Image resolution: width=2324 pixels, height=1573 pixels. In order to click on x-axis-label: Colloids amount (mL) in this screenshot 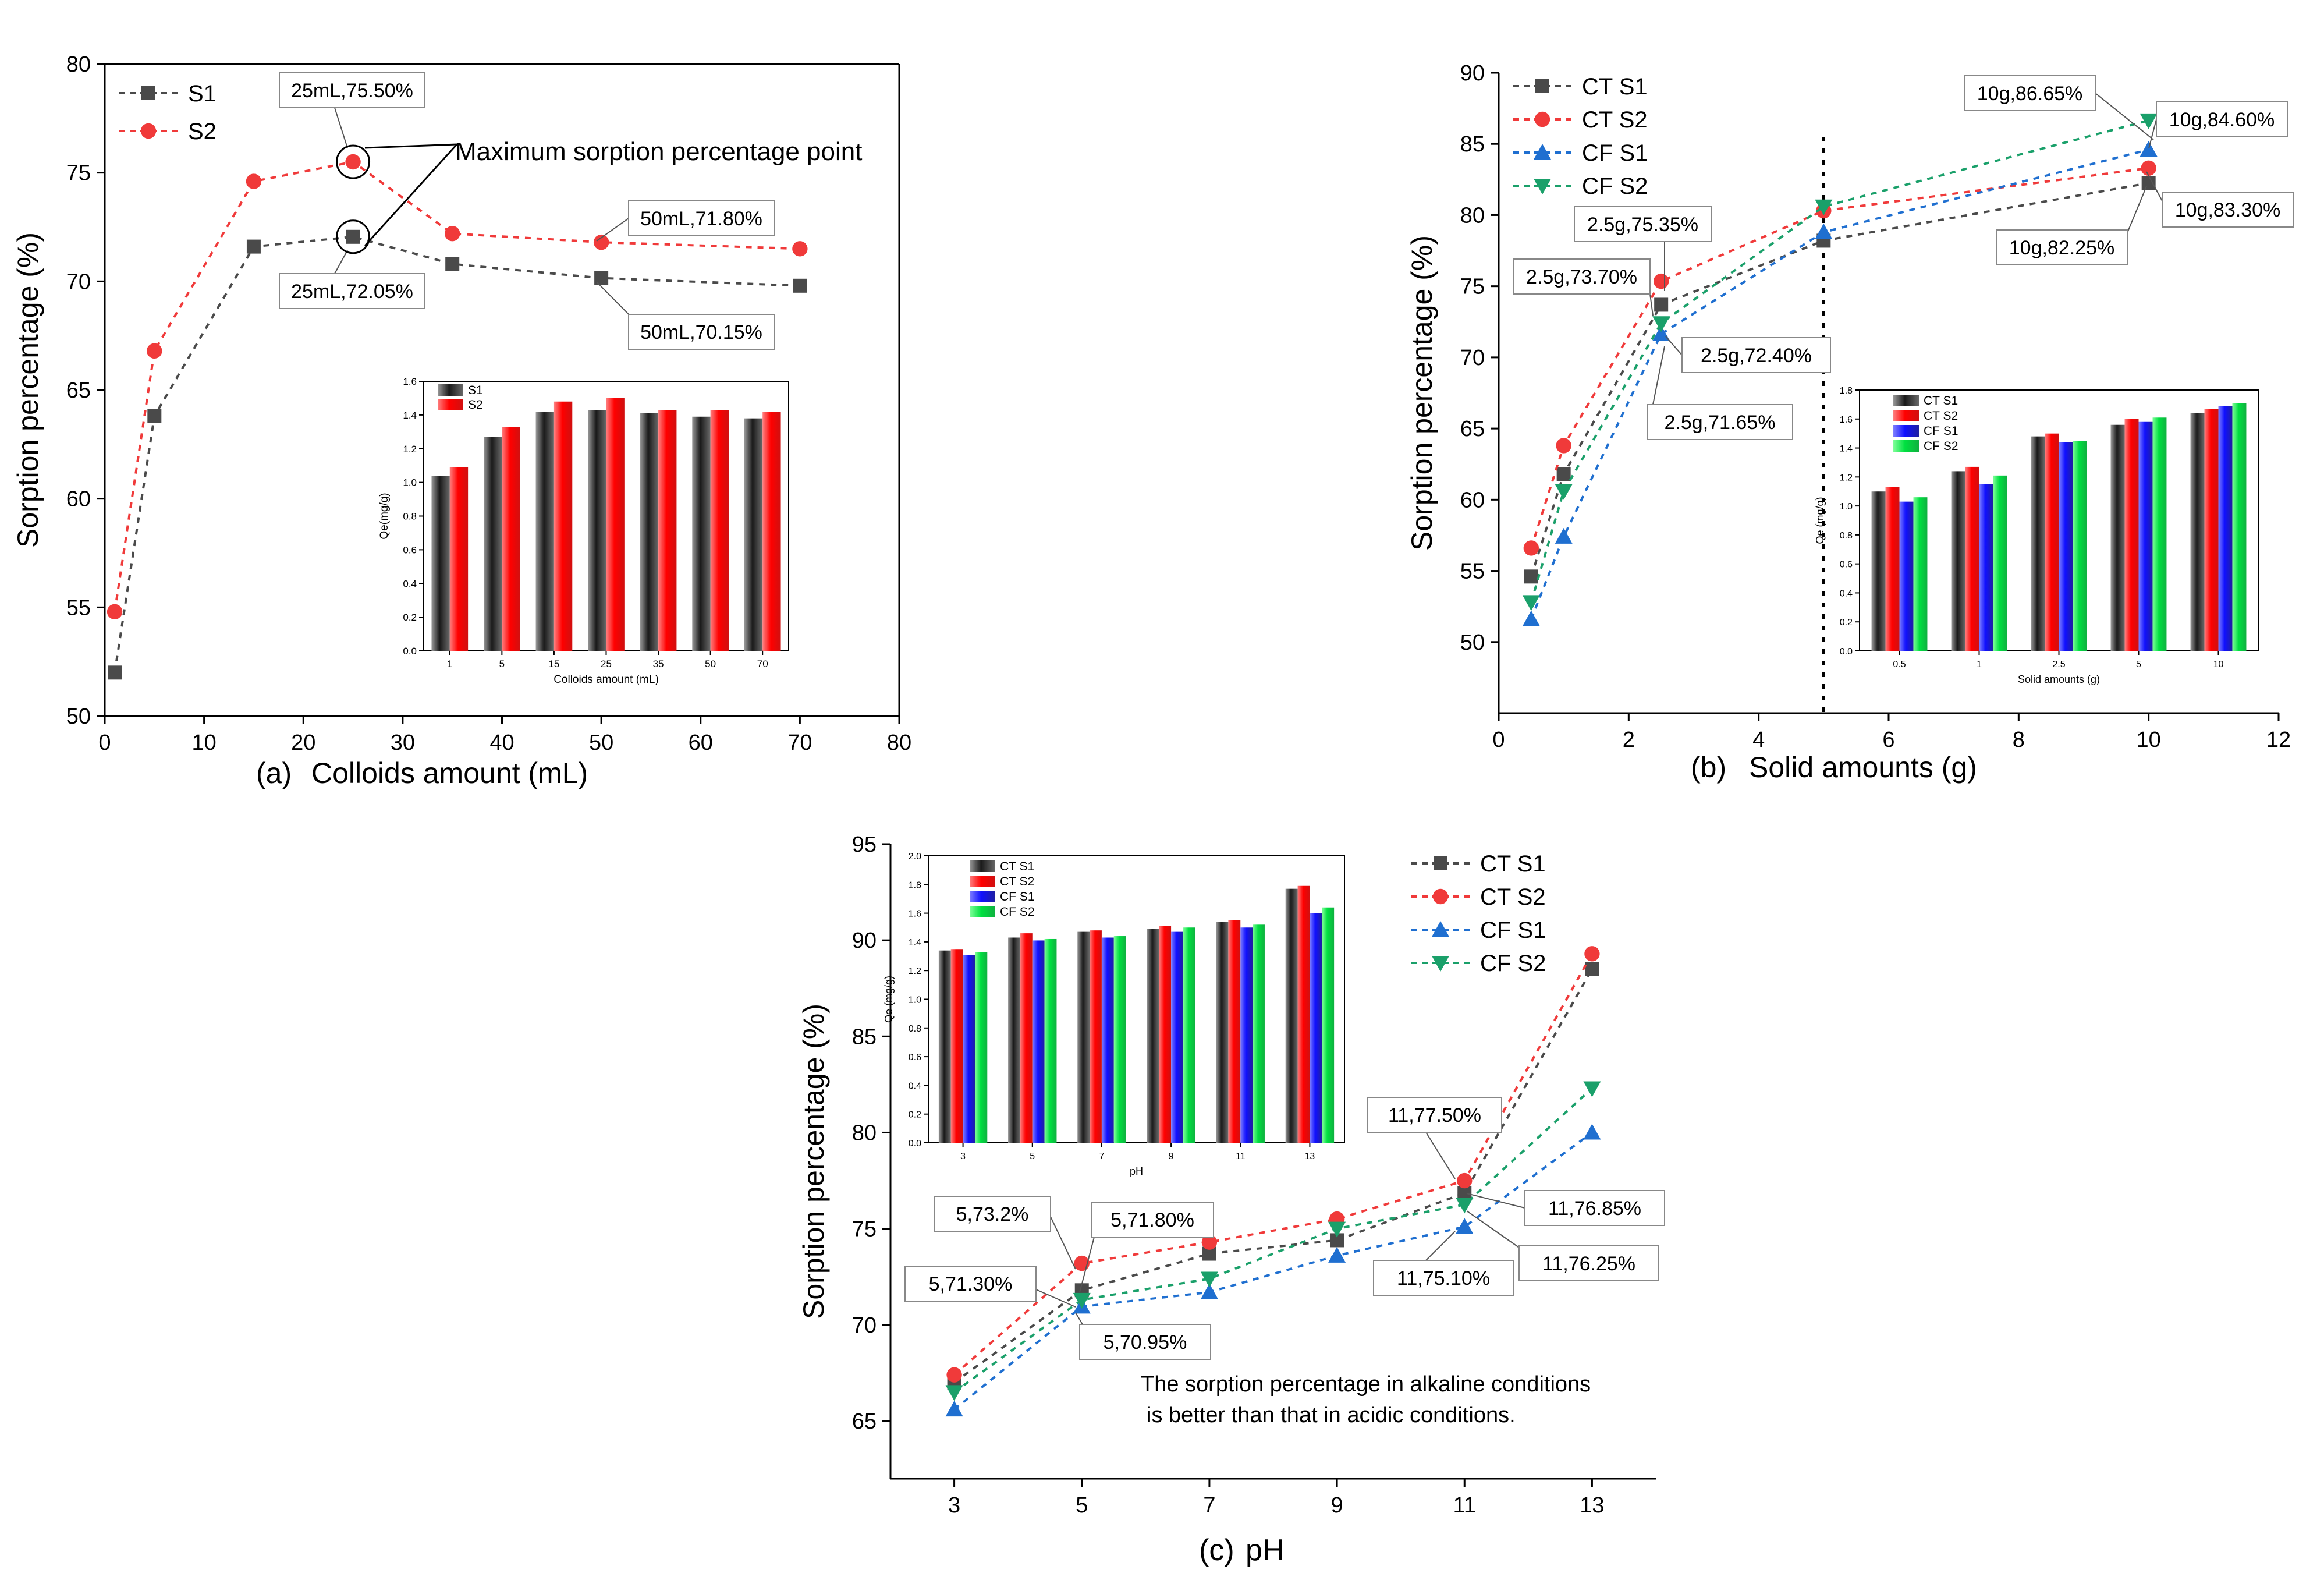, I will do `click(449, 773)`.